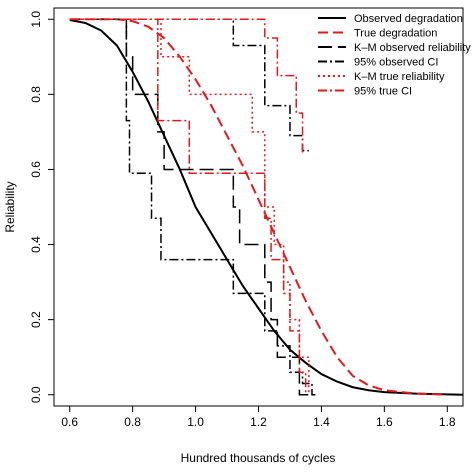 The width and height of the screenshot is (474, 474). What do you see at coordinates (36, 394) in the screenshot?
I see `y-tick-label: 0.0` at bounding box center [36, 394].